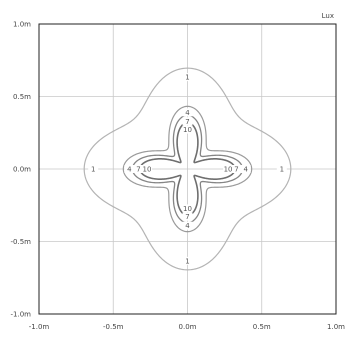 This screenshot has height=338, width=347. What do you see at coordinates (39, 327) in the screenshot?
I see `x-tick-label: -1.0m` at bounding box center [39, 327].